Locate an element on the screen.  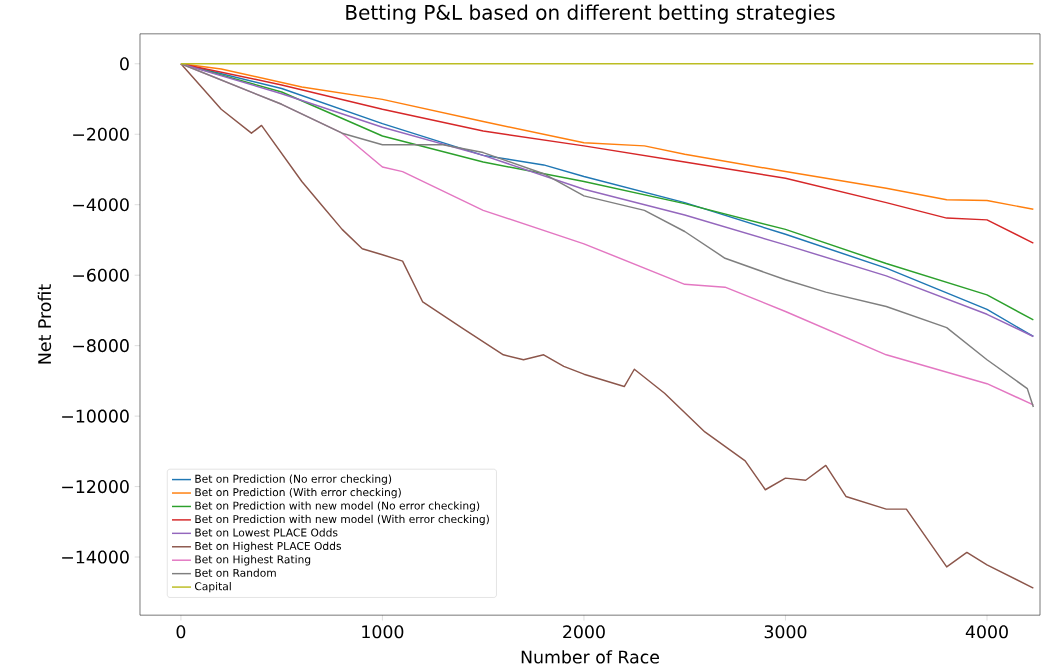
chart-title: Betting P&L based on different betting strategies is located at coordinates (590, 14).